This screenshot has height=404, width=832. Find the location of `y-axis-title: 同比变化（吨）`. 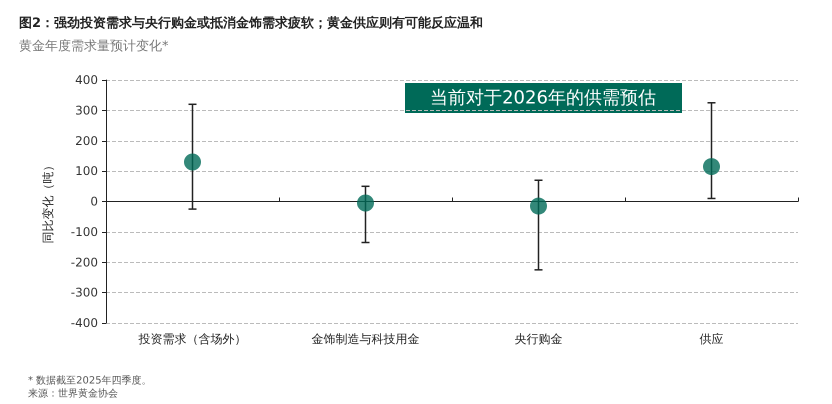

y-axis-title: 同比变化（吨） is located at coordinates (48, 202).